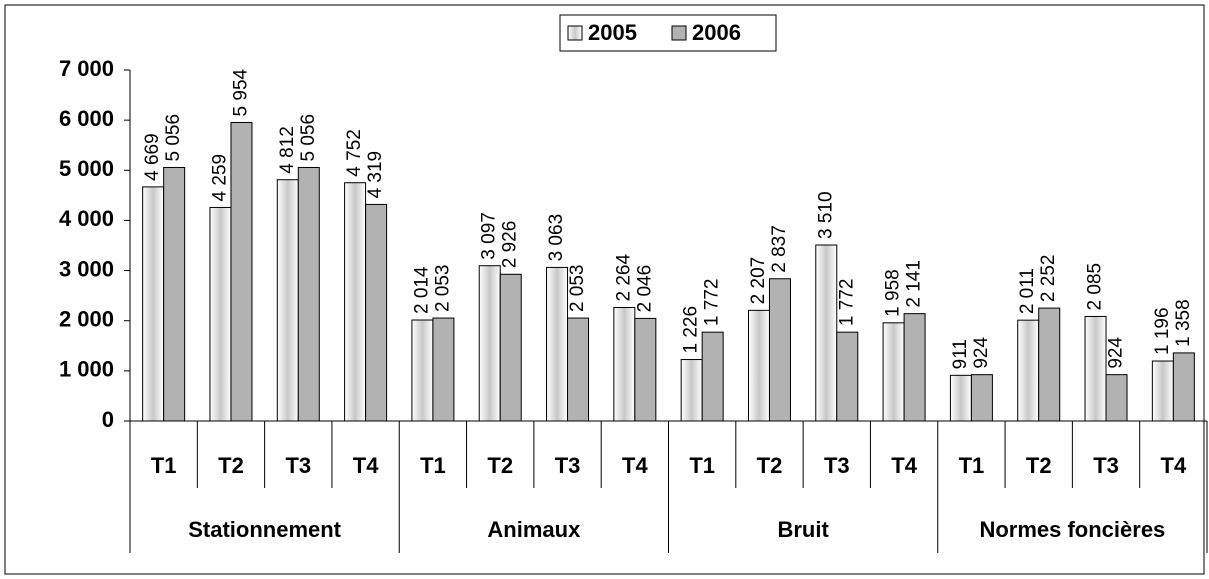 This screenshot has width=1209, height=579. Describe the element at coordinates (86, 218) in the screenshot. I see `y-tick-label: 4 000` at that location.